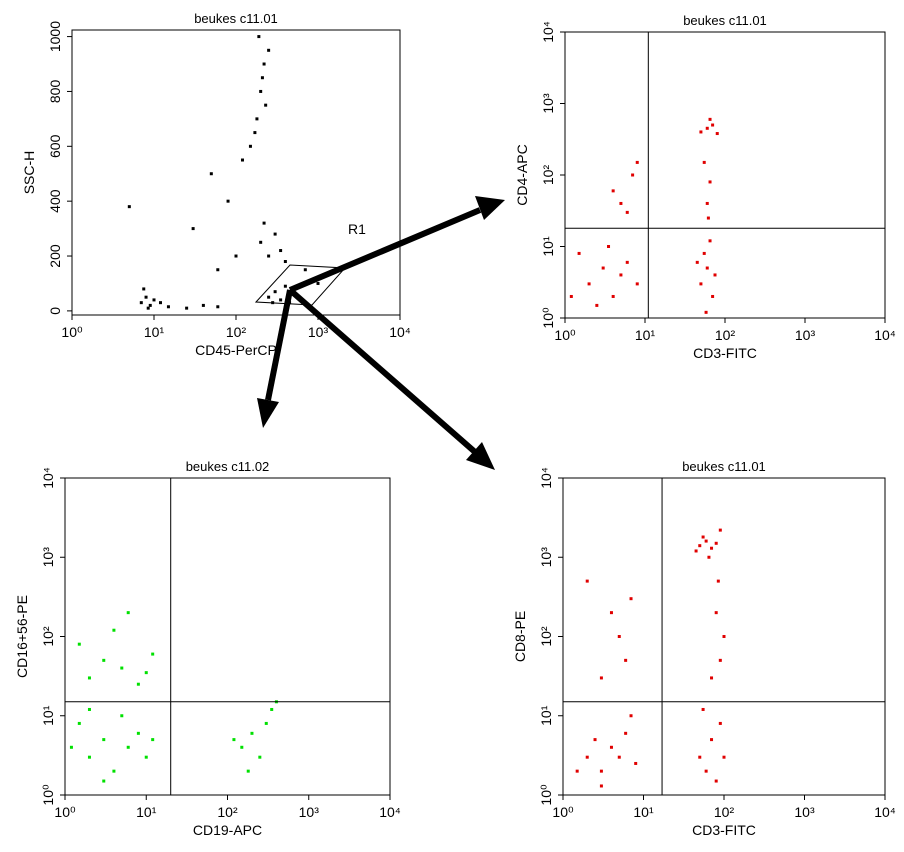 This screenshot has height=852, width=904. What do you see at coordinates (55, 92) in the screenshot?
I see `y-tick-label: 800` at bounding box center [55, 92].